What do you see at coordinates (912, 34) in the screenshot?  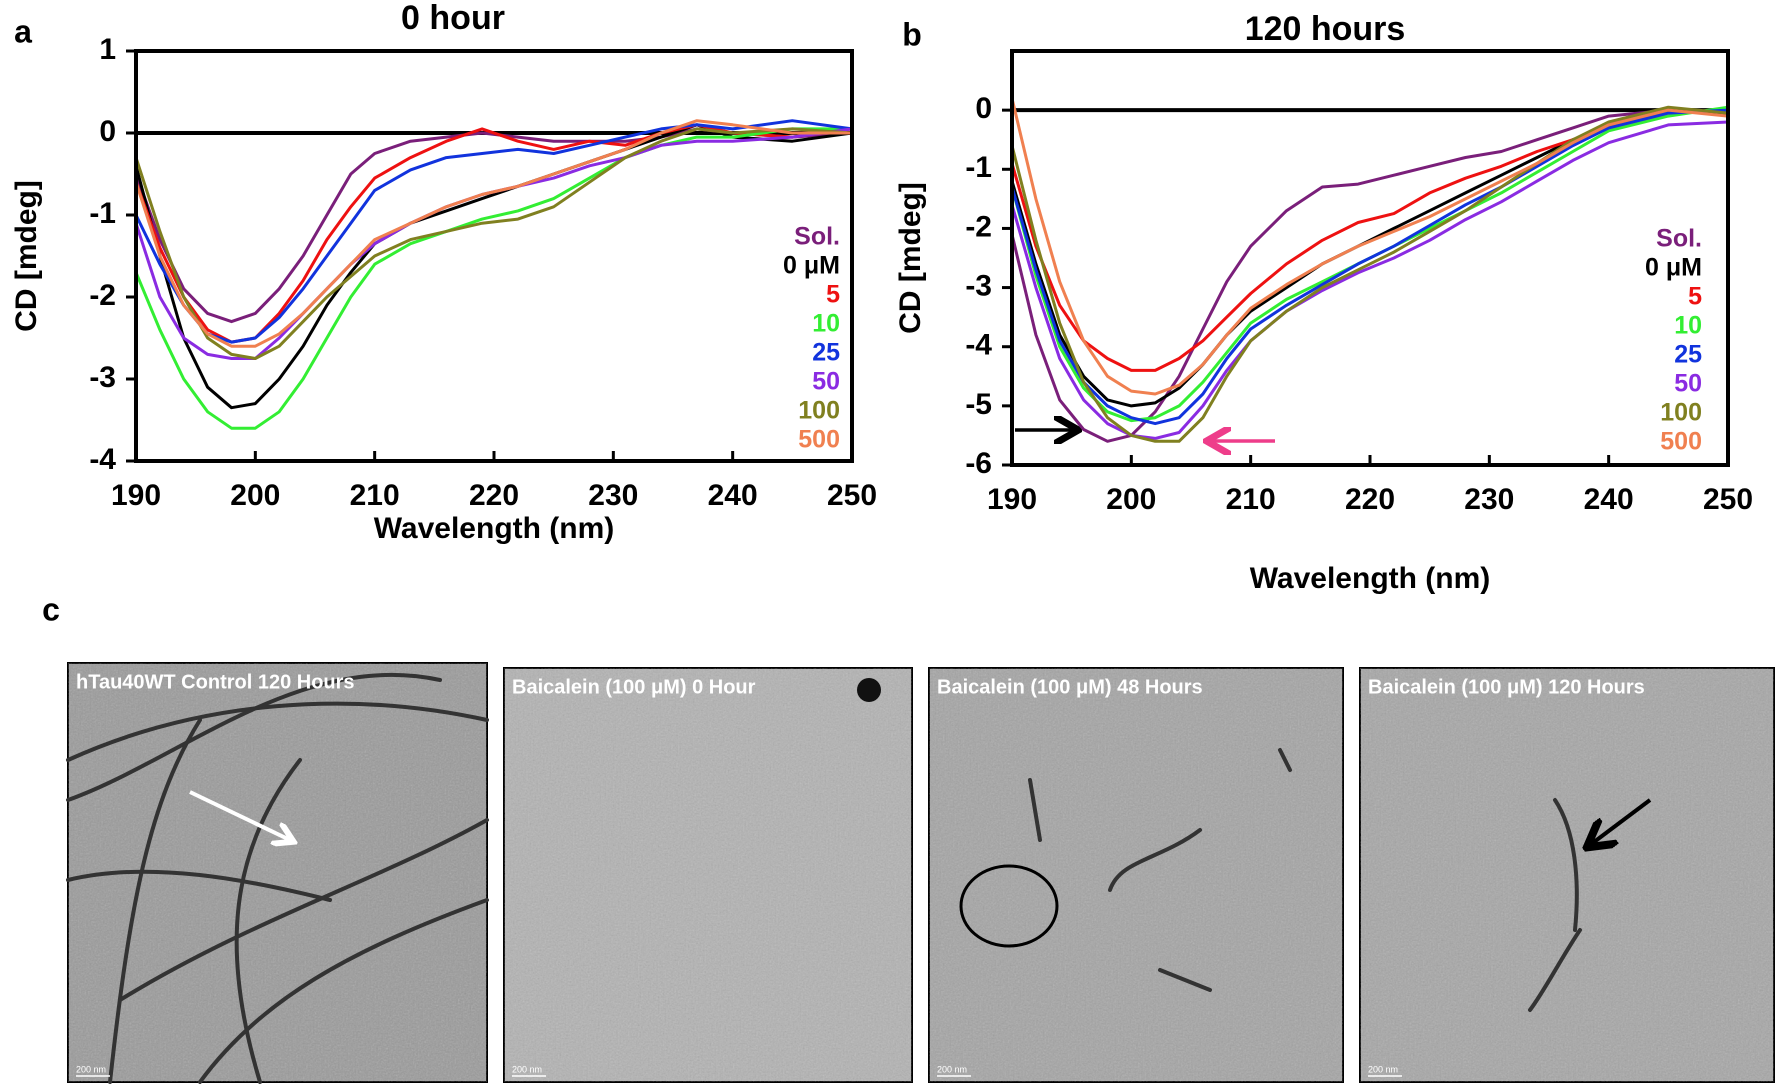 I see `panel-label: b` at bounding box center [912, 34].